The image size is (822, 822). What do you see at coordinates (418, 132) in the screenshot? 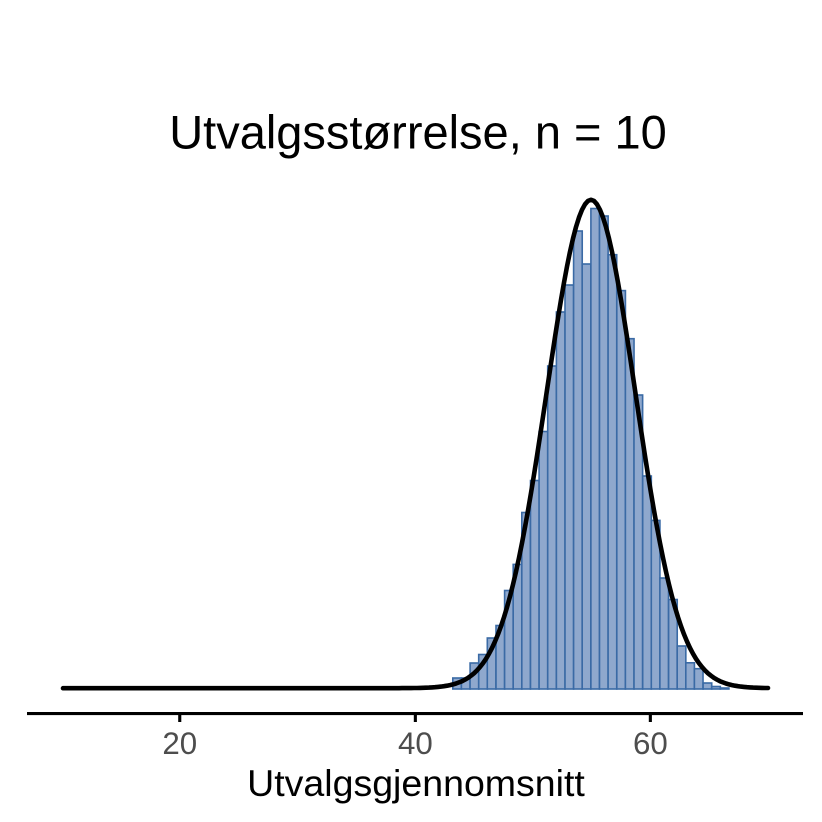
I see `svg-text: Utvalgsstørrelse, n = 10` at bounding box center [418, 132].